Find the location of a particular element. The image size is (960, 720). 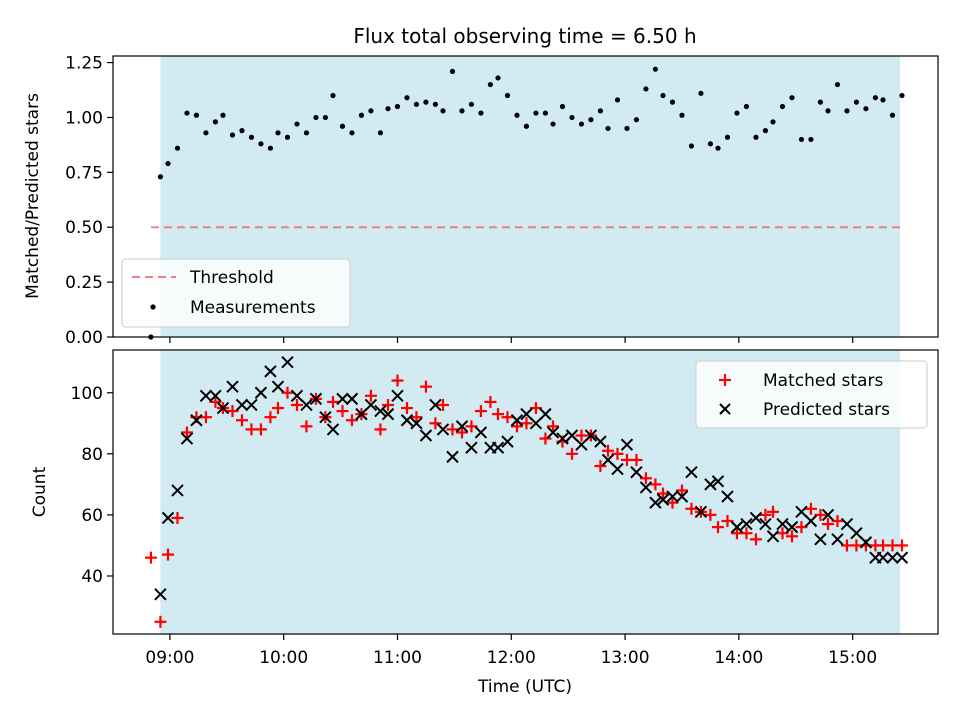

count-y-axis: 40 60 80 100 is located at coordinates (92, 485).